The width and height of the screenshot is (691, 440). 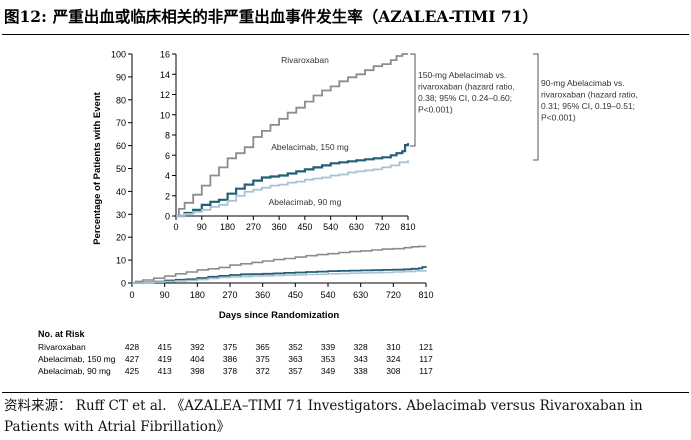 What do you see at coordinates (165, 359) in the screenshot?
I see `risk-cell: 419` at bounding box center [165, 359].